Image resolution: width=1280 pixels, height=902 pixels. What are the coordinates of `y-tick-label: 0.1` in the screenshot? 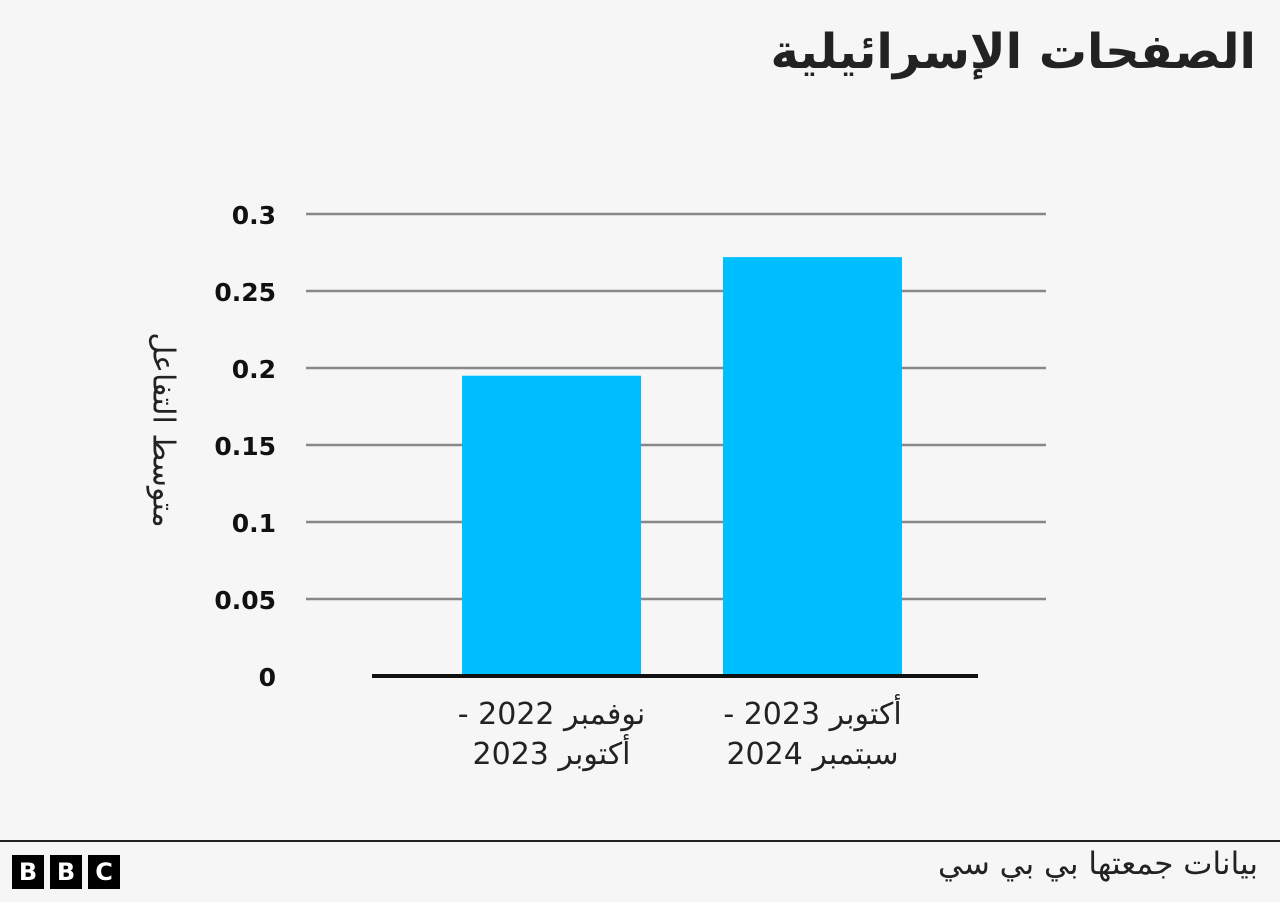 It's located at (254, 523).